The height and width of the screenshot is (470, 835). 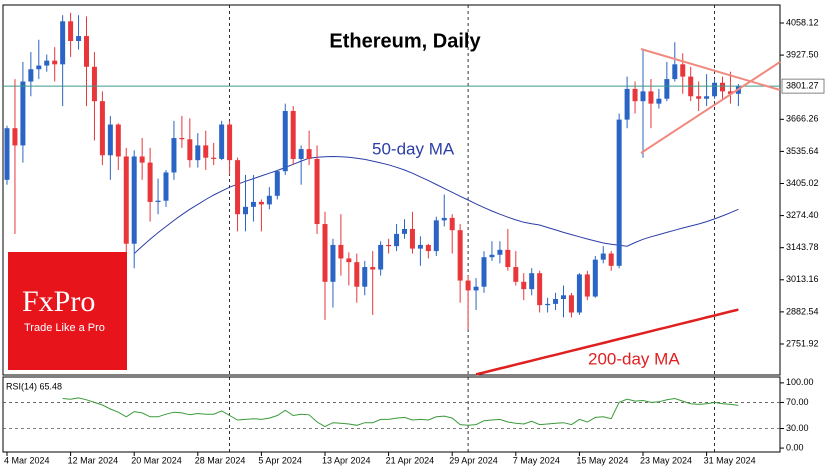 What do you see at coordinates (802, 85) in the screenshot?
I see `last-price-label: 3801.27` at bounding box center [802, 85].